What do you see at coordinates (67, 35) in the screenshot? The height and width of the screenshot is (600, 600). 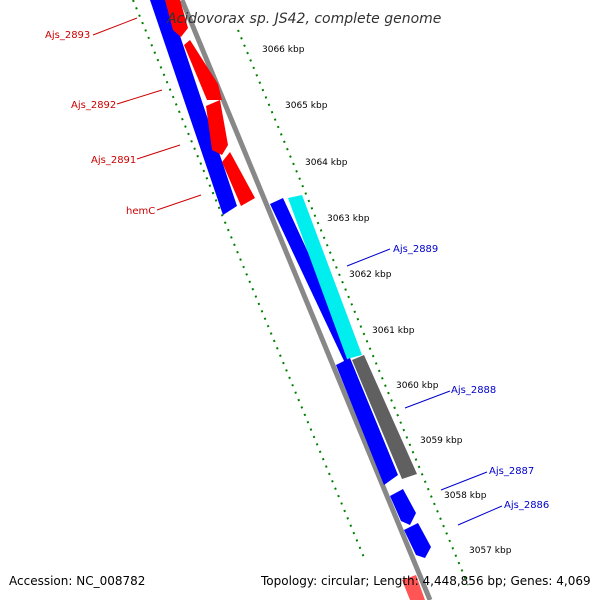 I see `gene-label-ajs-2893: Ajs_2893` at bounding box center [67, 35].